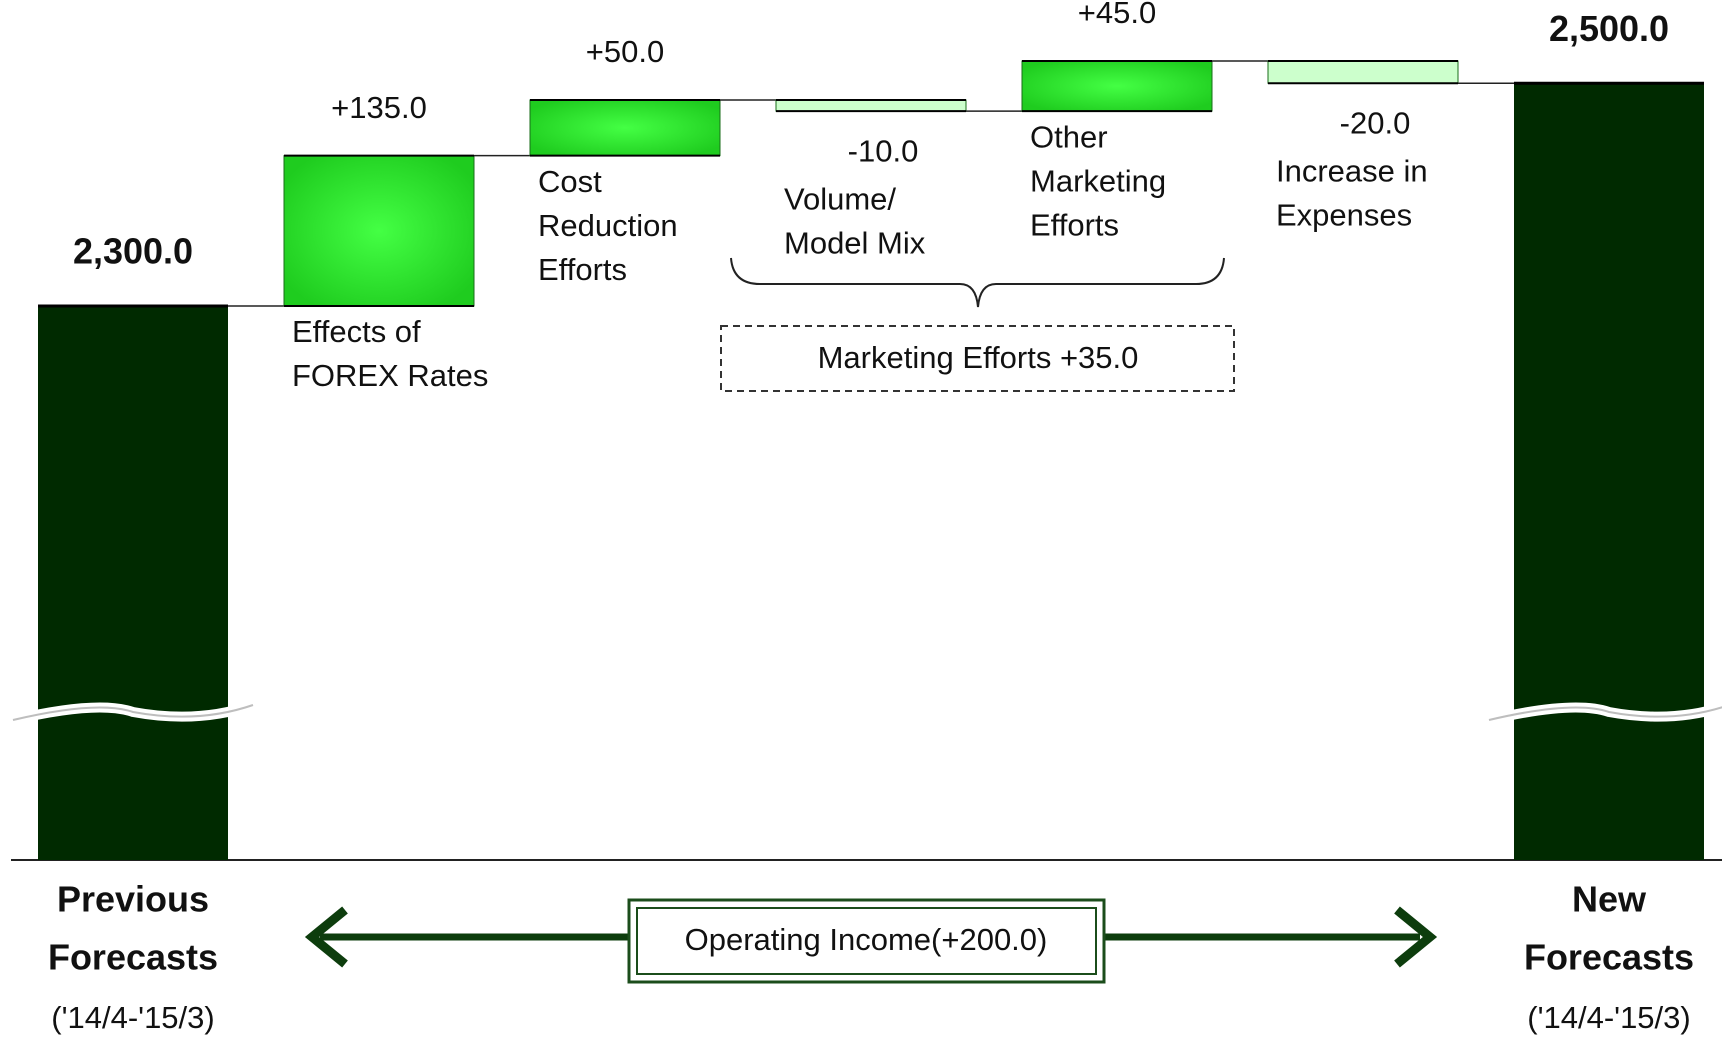  Describe the element at coordinates (1069, 136) in the screenshot. I see `category-label: Other` at that location.